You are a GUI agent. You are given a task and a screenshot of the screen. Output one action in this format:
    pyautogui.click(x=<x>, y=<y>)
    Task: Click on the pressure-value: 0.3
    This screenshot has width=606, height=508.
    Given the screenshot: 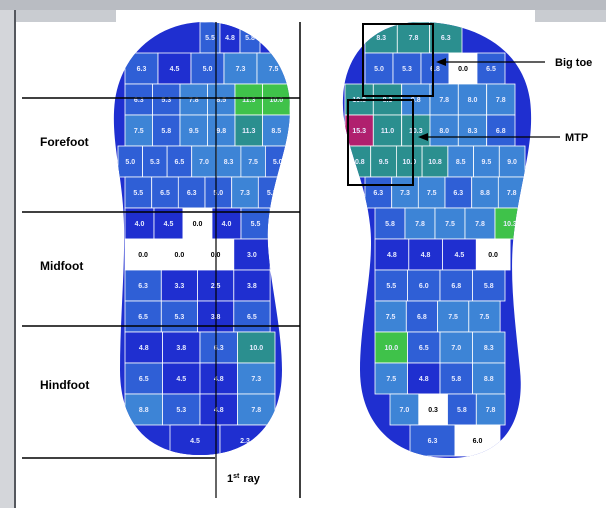 What is the action you would take?
    pyautogui.click(x=433, y=410)
    